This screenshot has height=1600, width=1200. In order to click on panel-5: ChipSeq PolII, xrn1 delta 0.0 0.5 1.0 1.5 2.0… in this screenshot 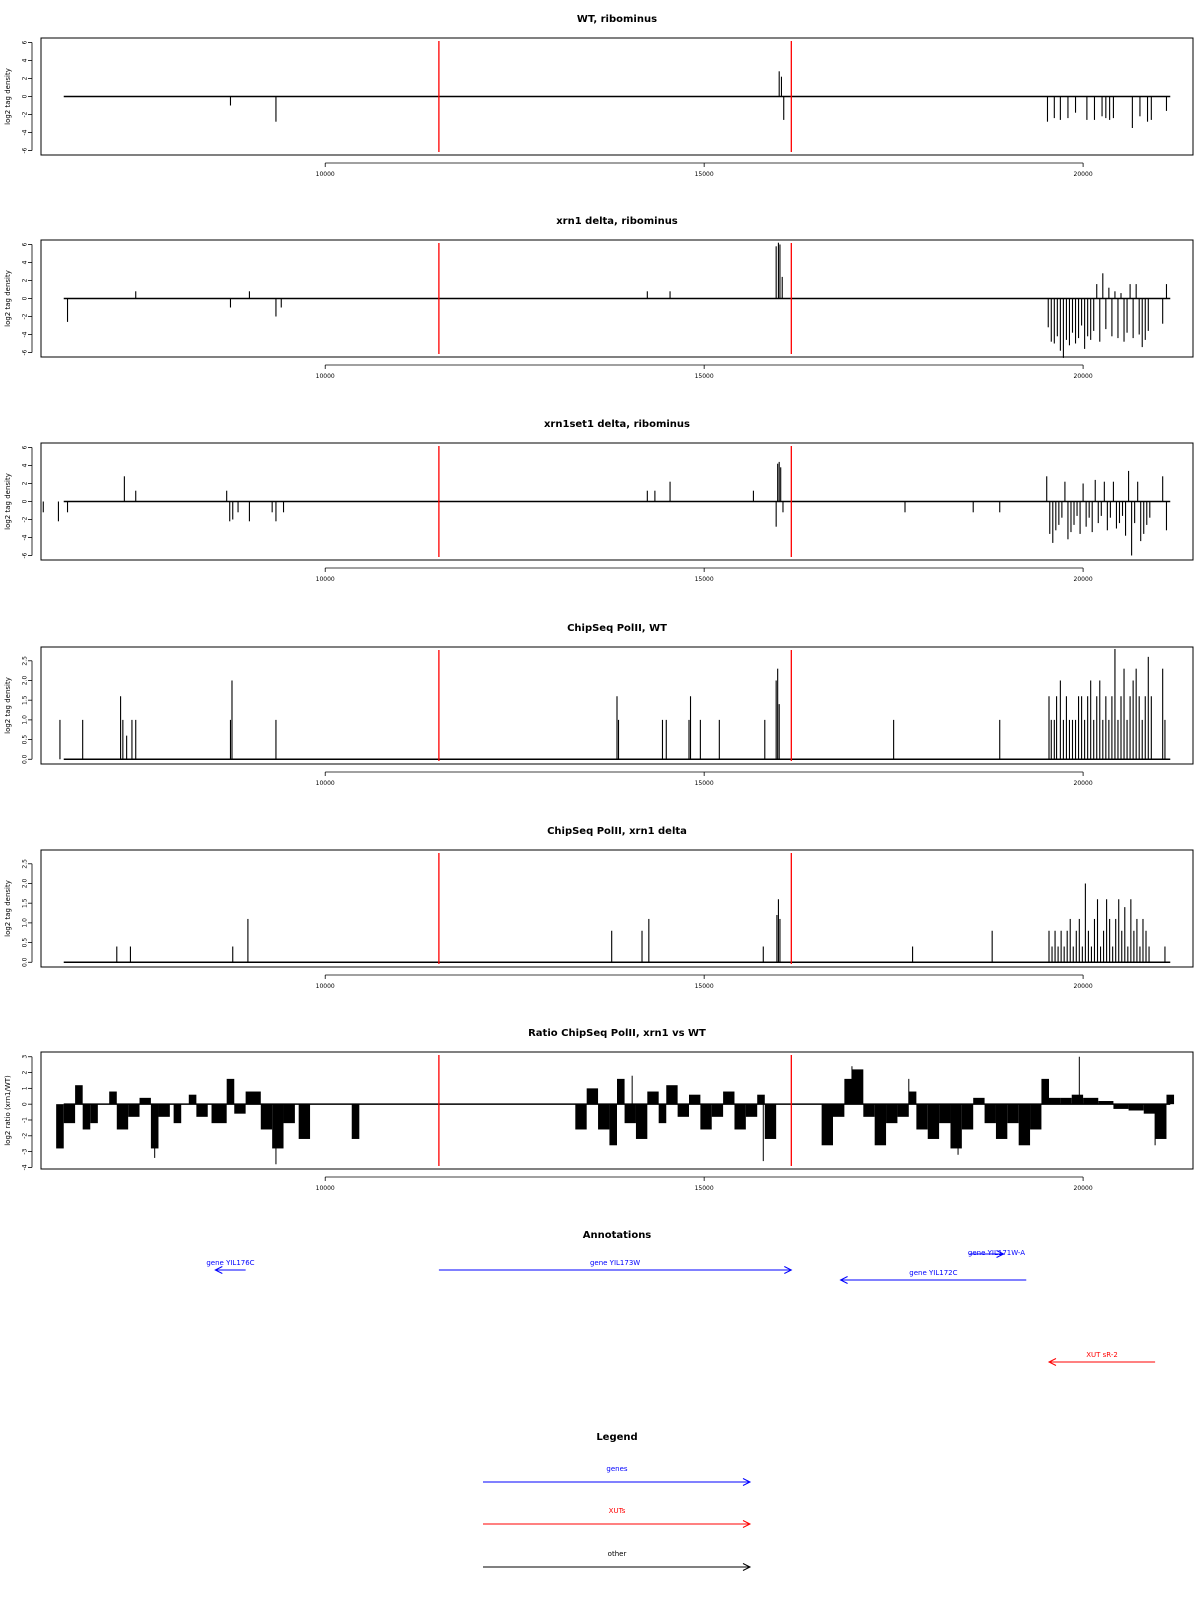, I will do `click(599, 908)`.